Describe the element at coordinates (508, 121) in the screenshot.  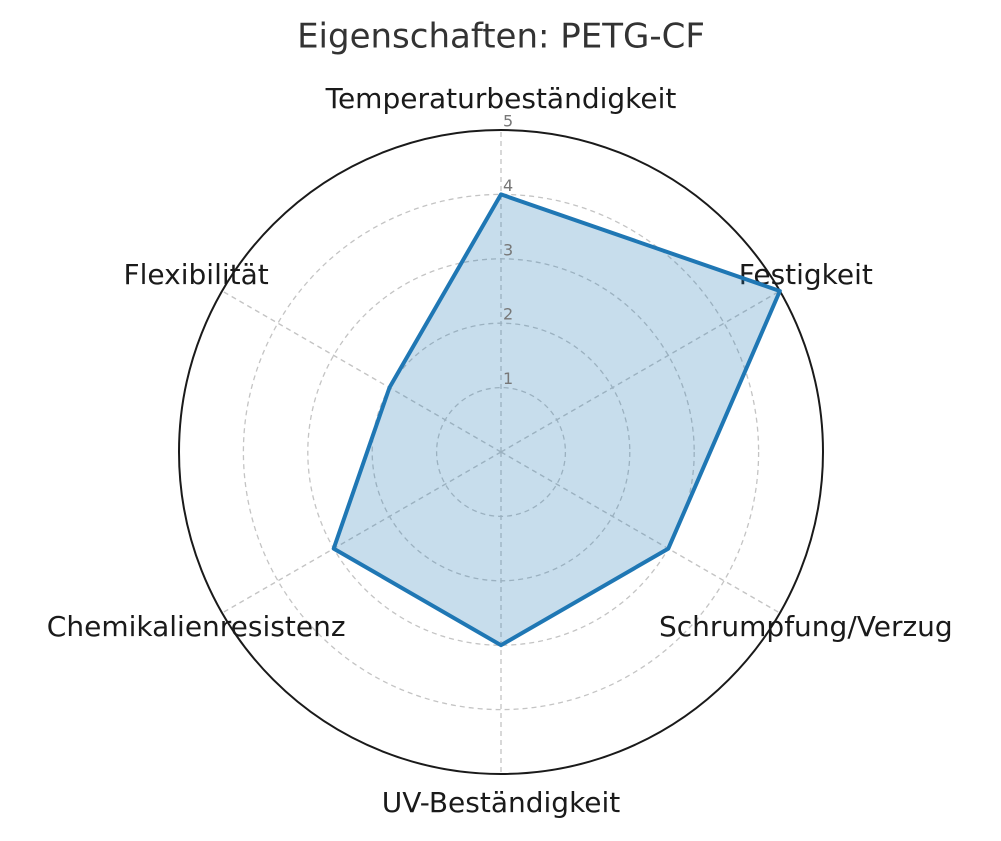
I see `r-tick-label: 5` at that location.